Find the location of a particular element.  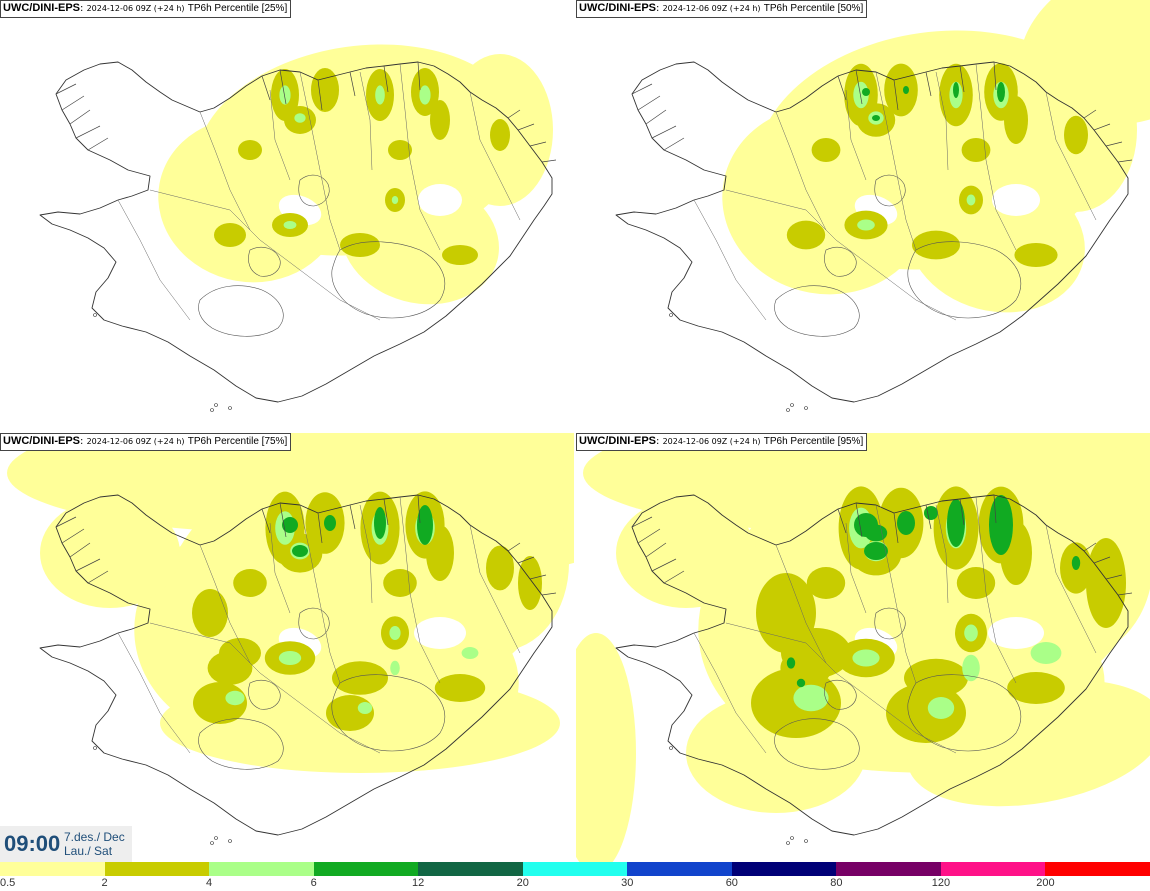

legend-tick-label: 60 is located at coordinates (731, 883).